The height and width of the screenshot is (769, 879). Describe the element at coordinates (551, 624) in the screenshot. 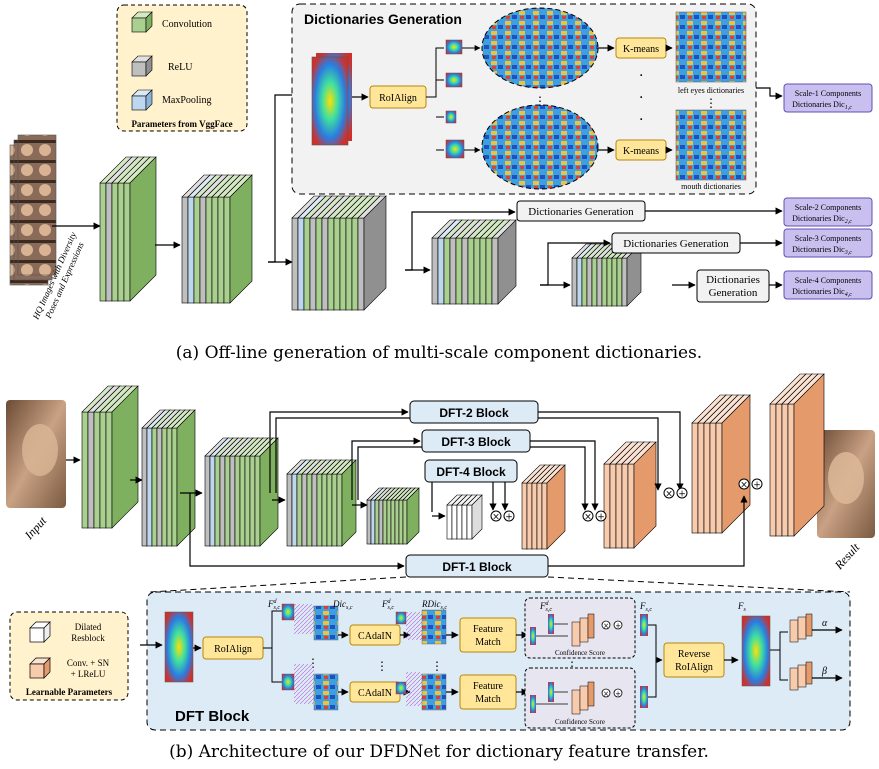

I see `conf-feat-top` at that location.